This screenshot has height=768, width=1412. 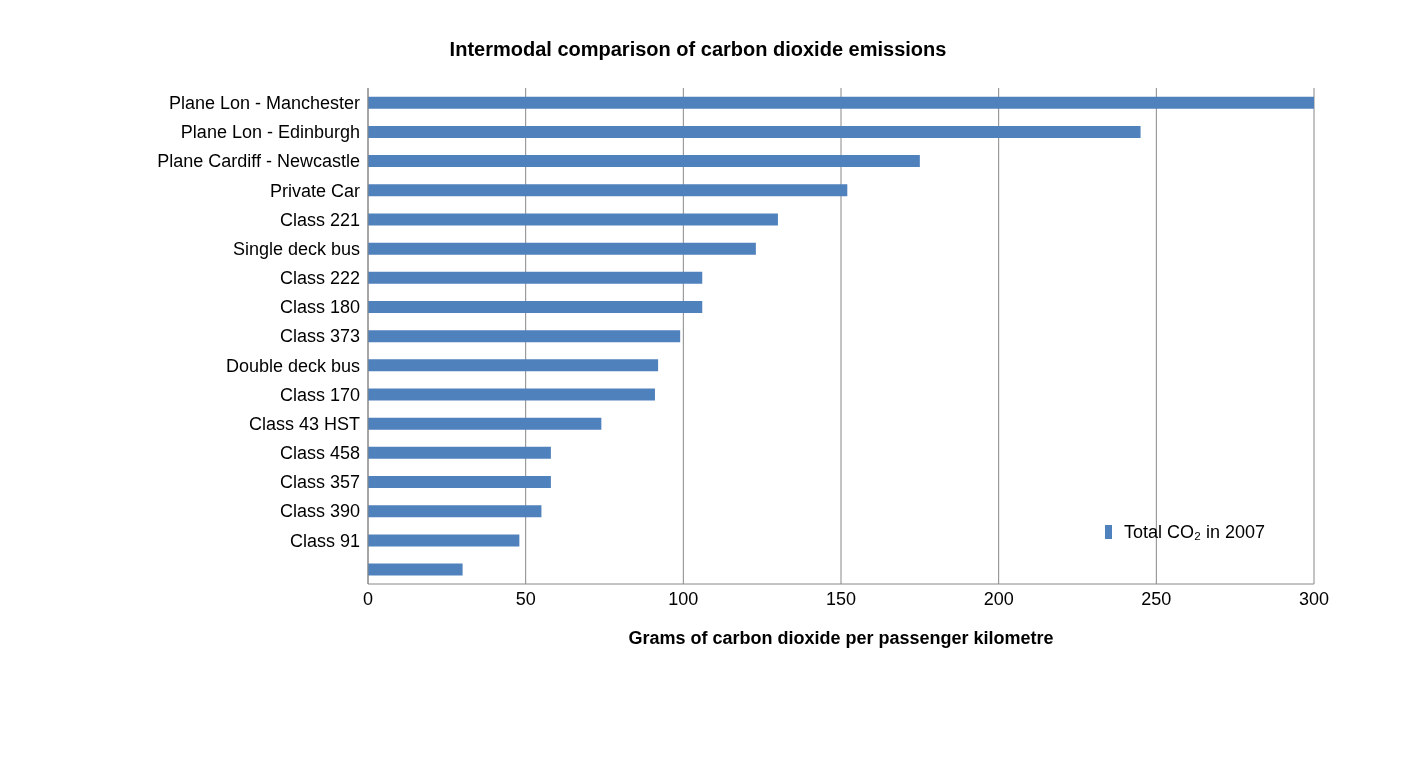 What do you see at coordinates (319, 336) in the screenshot?
I see `y-tick-label: Class 373` at bounding box center [319, 336].